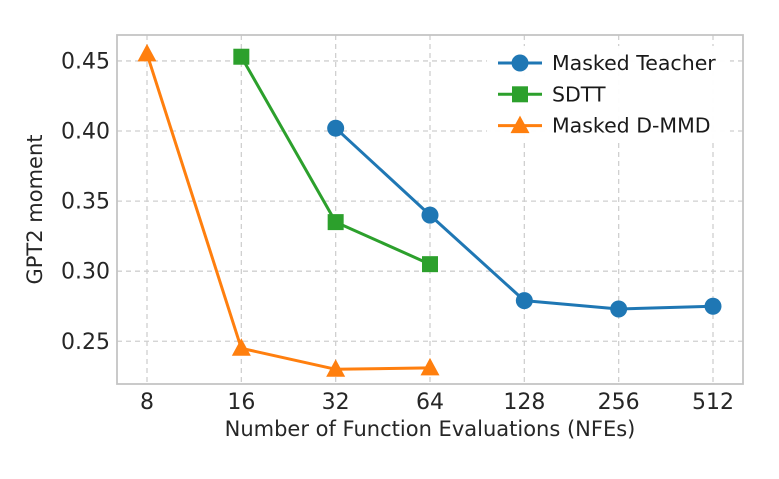 The image size is (779, 479). I want to click on y-tick-label: 0.25, so click(85, 342).